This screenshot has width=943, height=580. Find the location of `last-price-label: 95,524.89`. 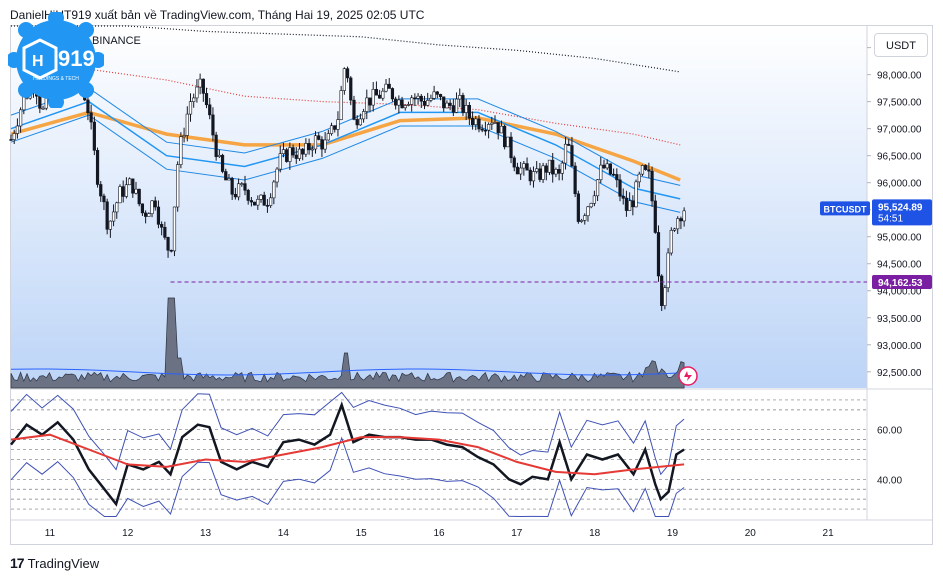

last-price-label: 95,524.89 is located at coordinates (900, 207).